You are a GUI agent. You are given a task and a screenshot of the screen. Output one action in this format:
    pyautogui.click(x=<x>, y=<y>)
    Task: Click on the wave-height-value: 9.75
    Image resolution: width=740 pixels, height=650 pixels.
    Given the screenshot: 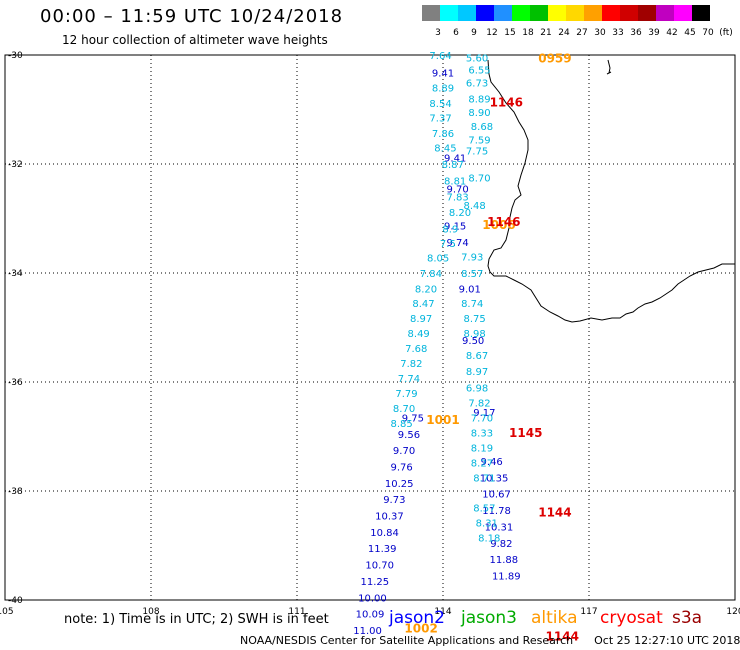 What is the action you would take?
    pyautogui.click(x=413, y=418)
    